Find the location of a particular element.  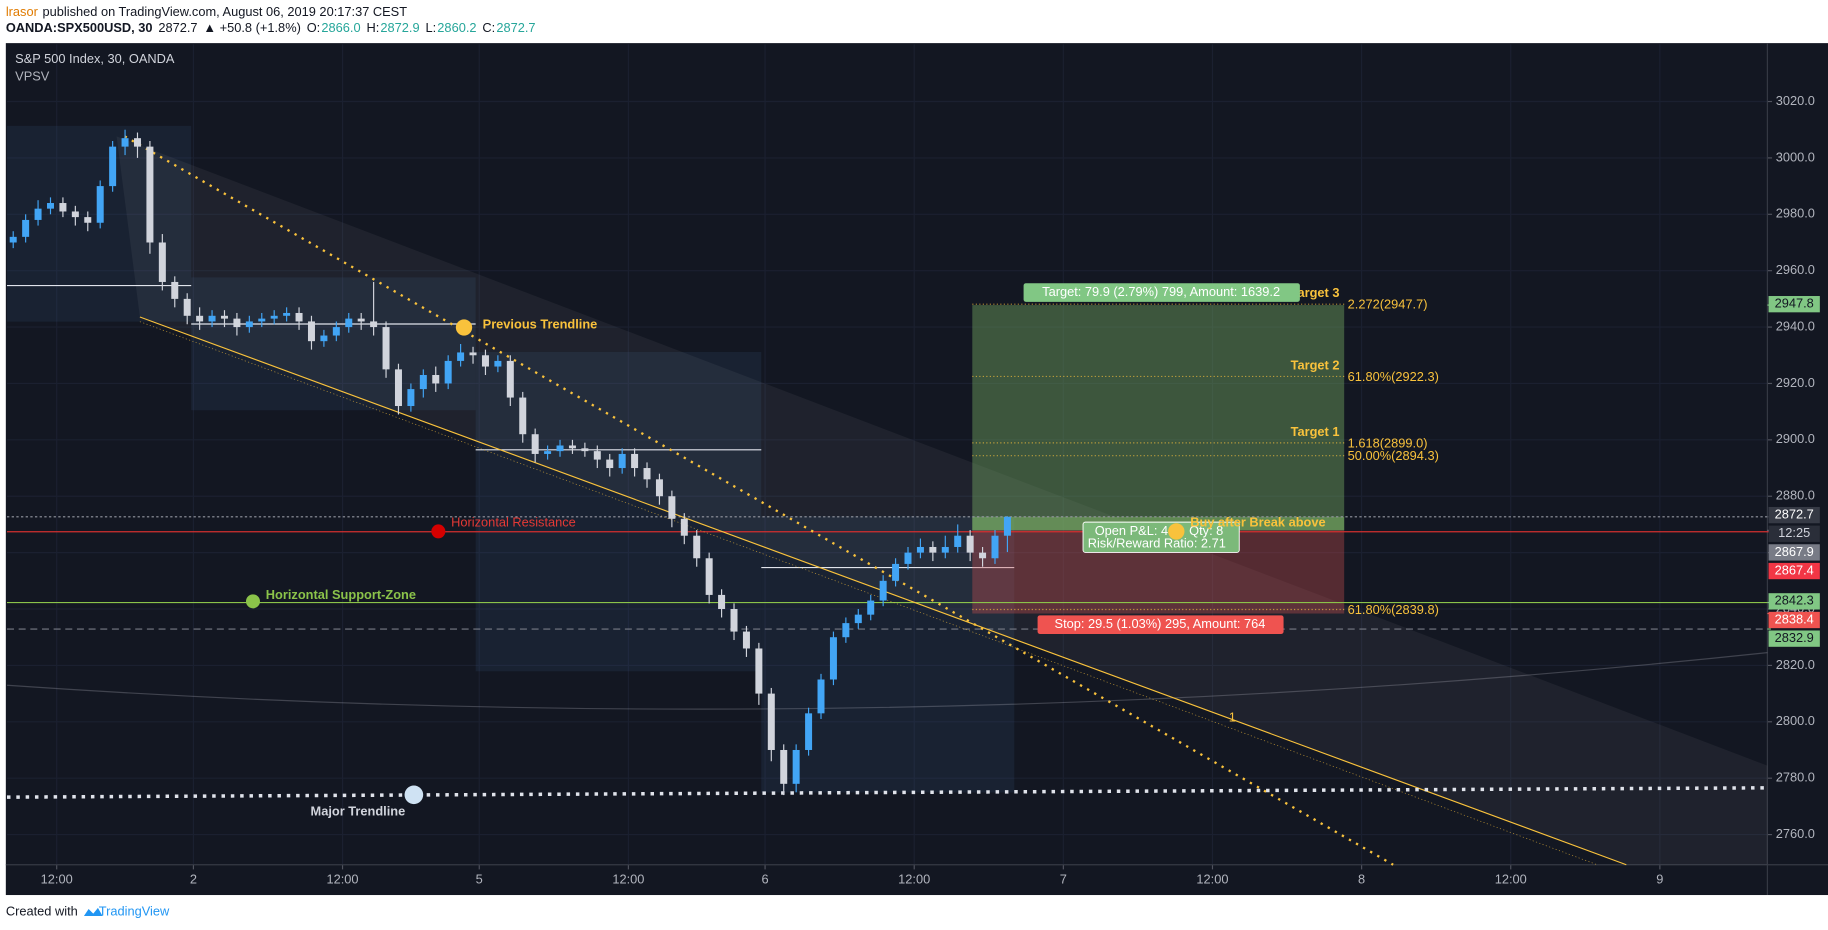

annotation: Previous Trendline is located at coordinates (540, 324).